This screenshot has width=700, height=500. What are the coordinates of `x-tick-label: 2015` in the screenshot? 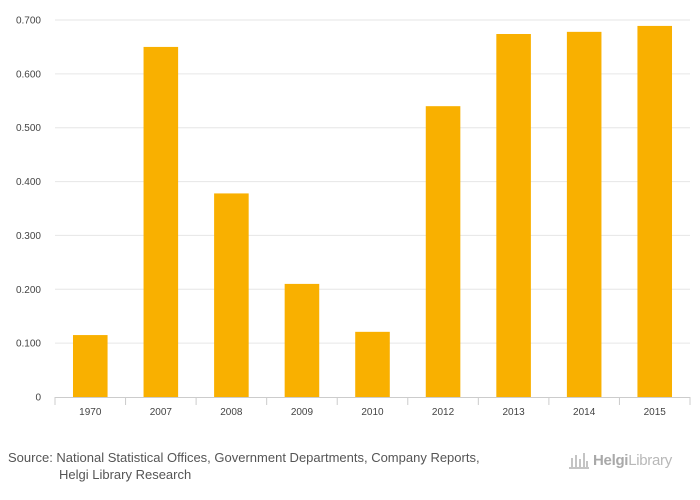 It's located at (655, 412).